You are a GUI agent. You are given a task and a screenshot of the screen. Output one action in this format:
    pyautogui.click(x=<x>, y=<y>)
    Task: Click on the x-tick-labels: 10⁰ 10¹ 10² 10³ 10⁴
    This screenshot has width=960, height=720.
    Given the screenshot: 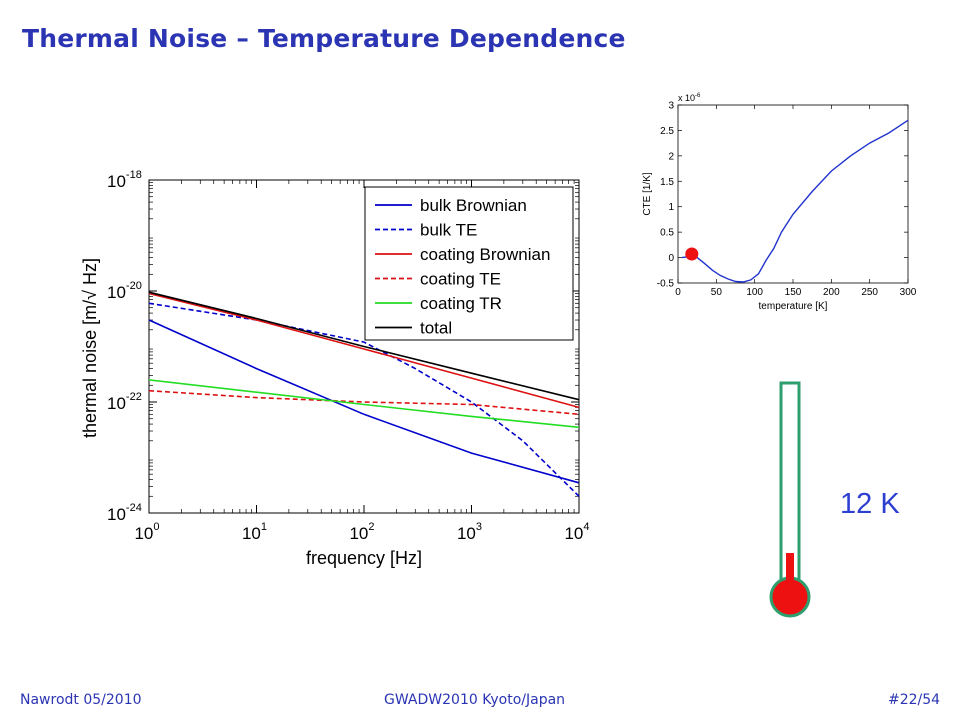 What is the action you would take?
    pyautogui.click(x=361, y=532)
    